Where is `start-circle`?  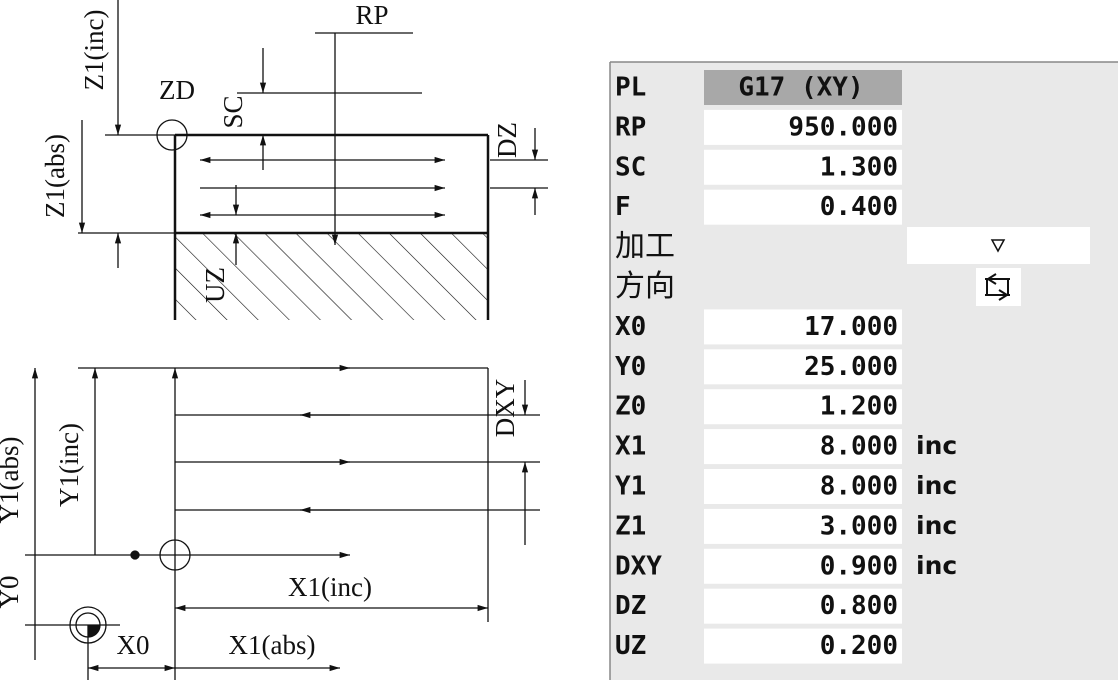
start-circle is located at coordinates (175, 555).